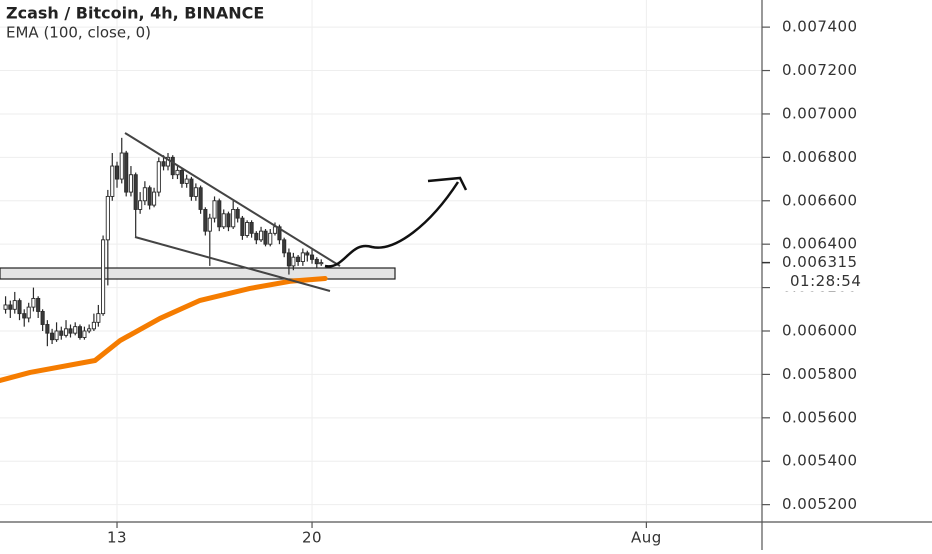 The height and width of the screenshot is (554, 932). I want to click on x-tick-label: 20, so click(312, 538).